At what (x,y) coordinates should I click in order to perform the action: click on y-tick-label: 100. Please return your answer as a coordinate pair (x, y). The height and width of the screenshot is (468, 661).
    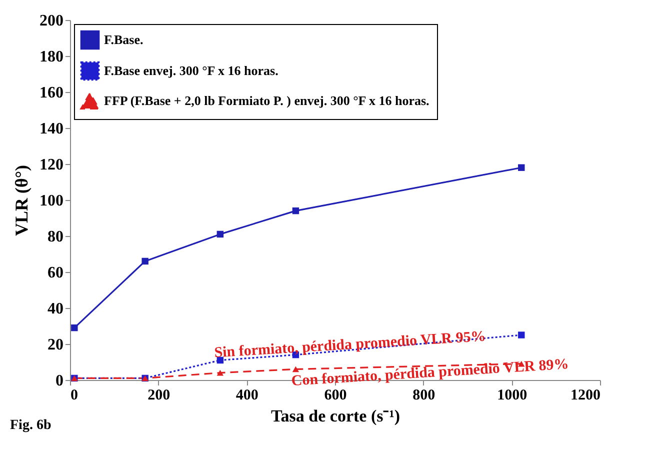
    Looking at the image, I should click on (52, 201).